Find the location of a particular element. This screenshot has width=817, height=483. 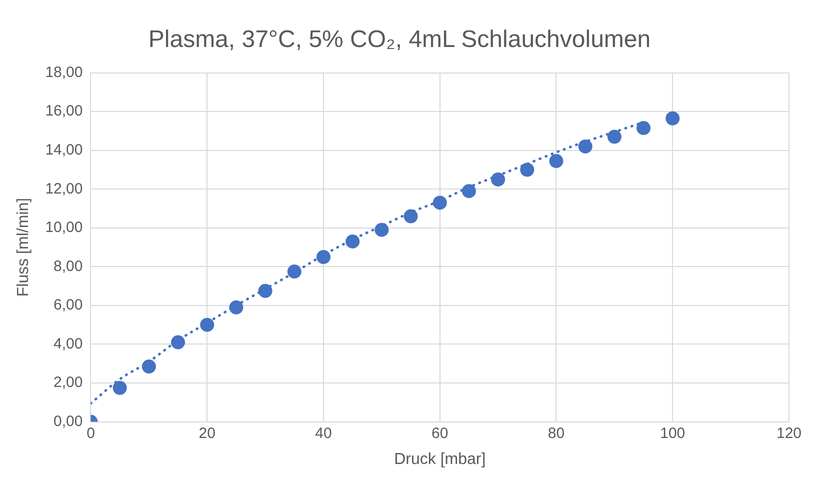

x-tick-label: 120 is located at coordinates (789, 433).